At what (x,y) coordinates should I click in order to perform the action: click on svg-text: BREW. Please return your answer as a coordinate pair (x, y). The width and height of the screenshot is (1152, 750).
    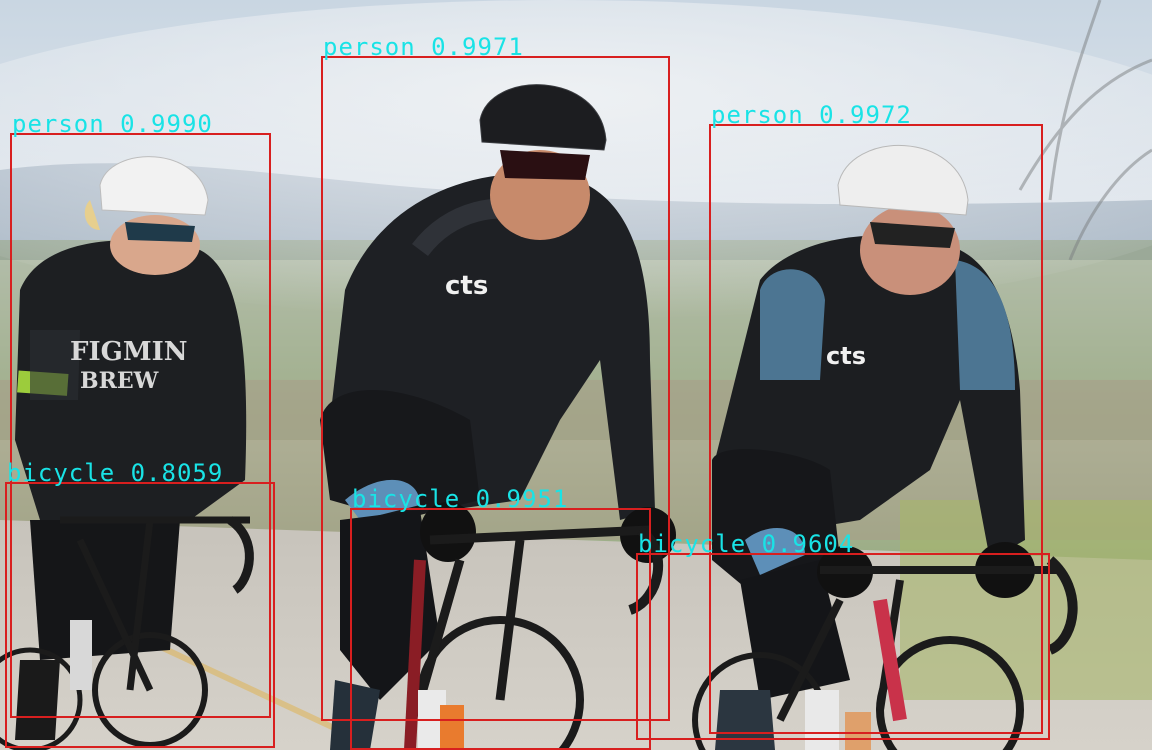
    Looking at the image, I should click on (119, 381).